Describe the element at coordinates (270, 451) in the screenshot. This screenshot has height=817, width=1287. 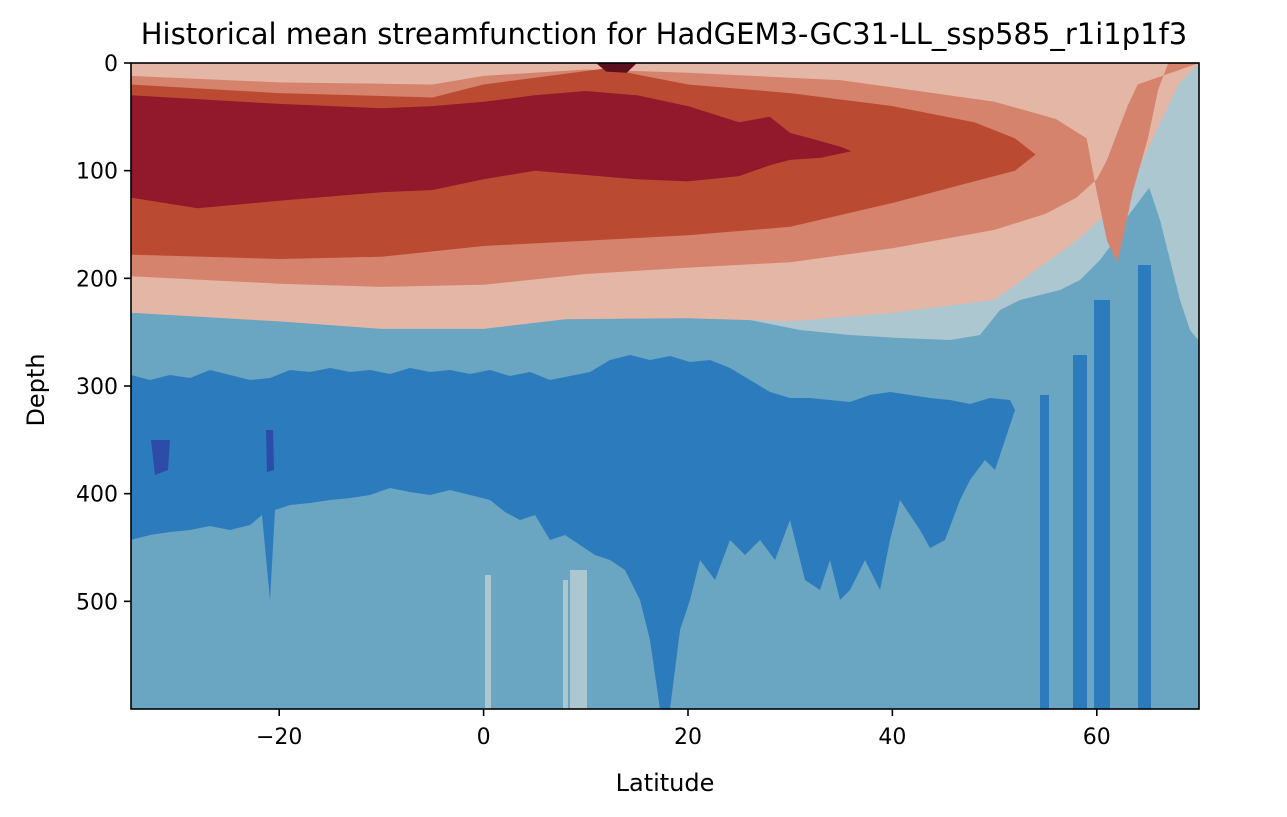
I see `dark-blue-patch-mid` at that location.